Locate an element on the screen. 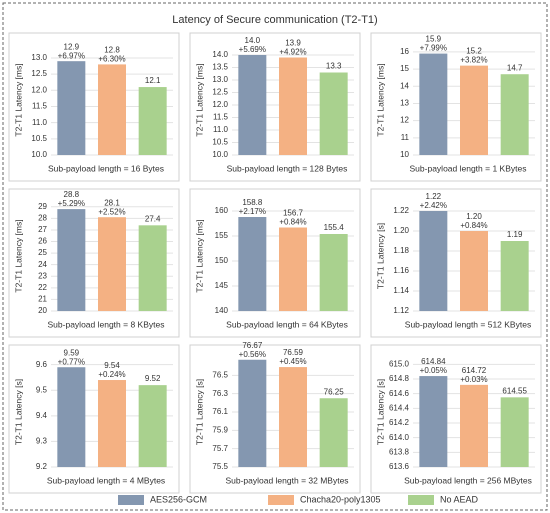  value-label: 76.25 is located at coordinates (334, 391).